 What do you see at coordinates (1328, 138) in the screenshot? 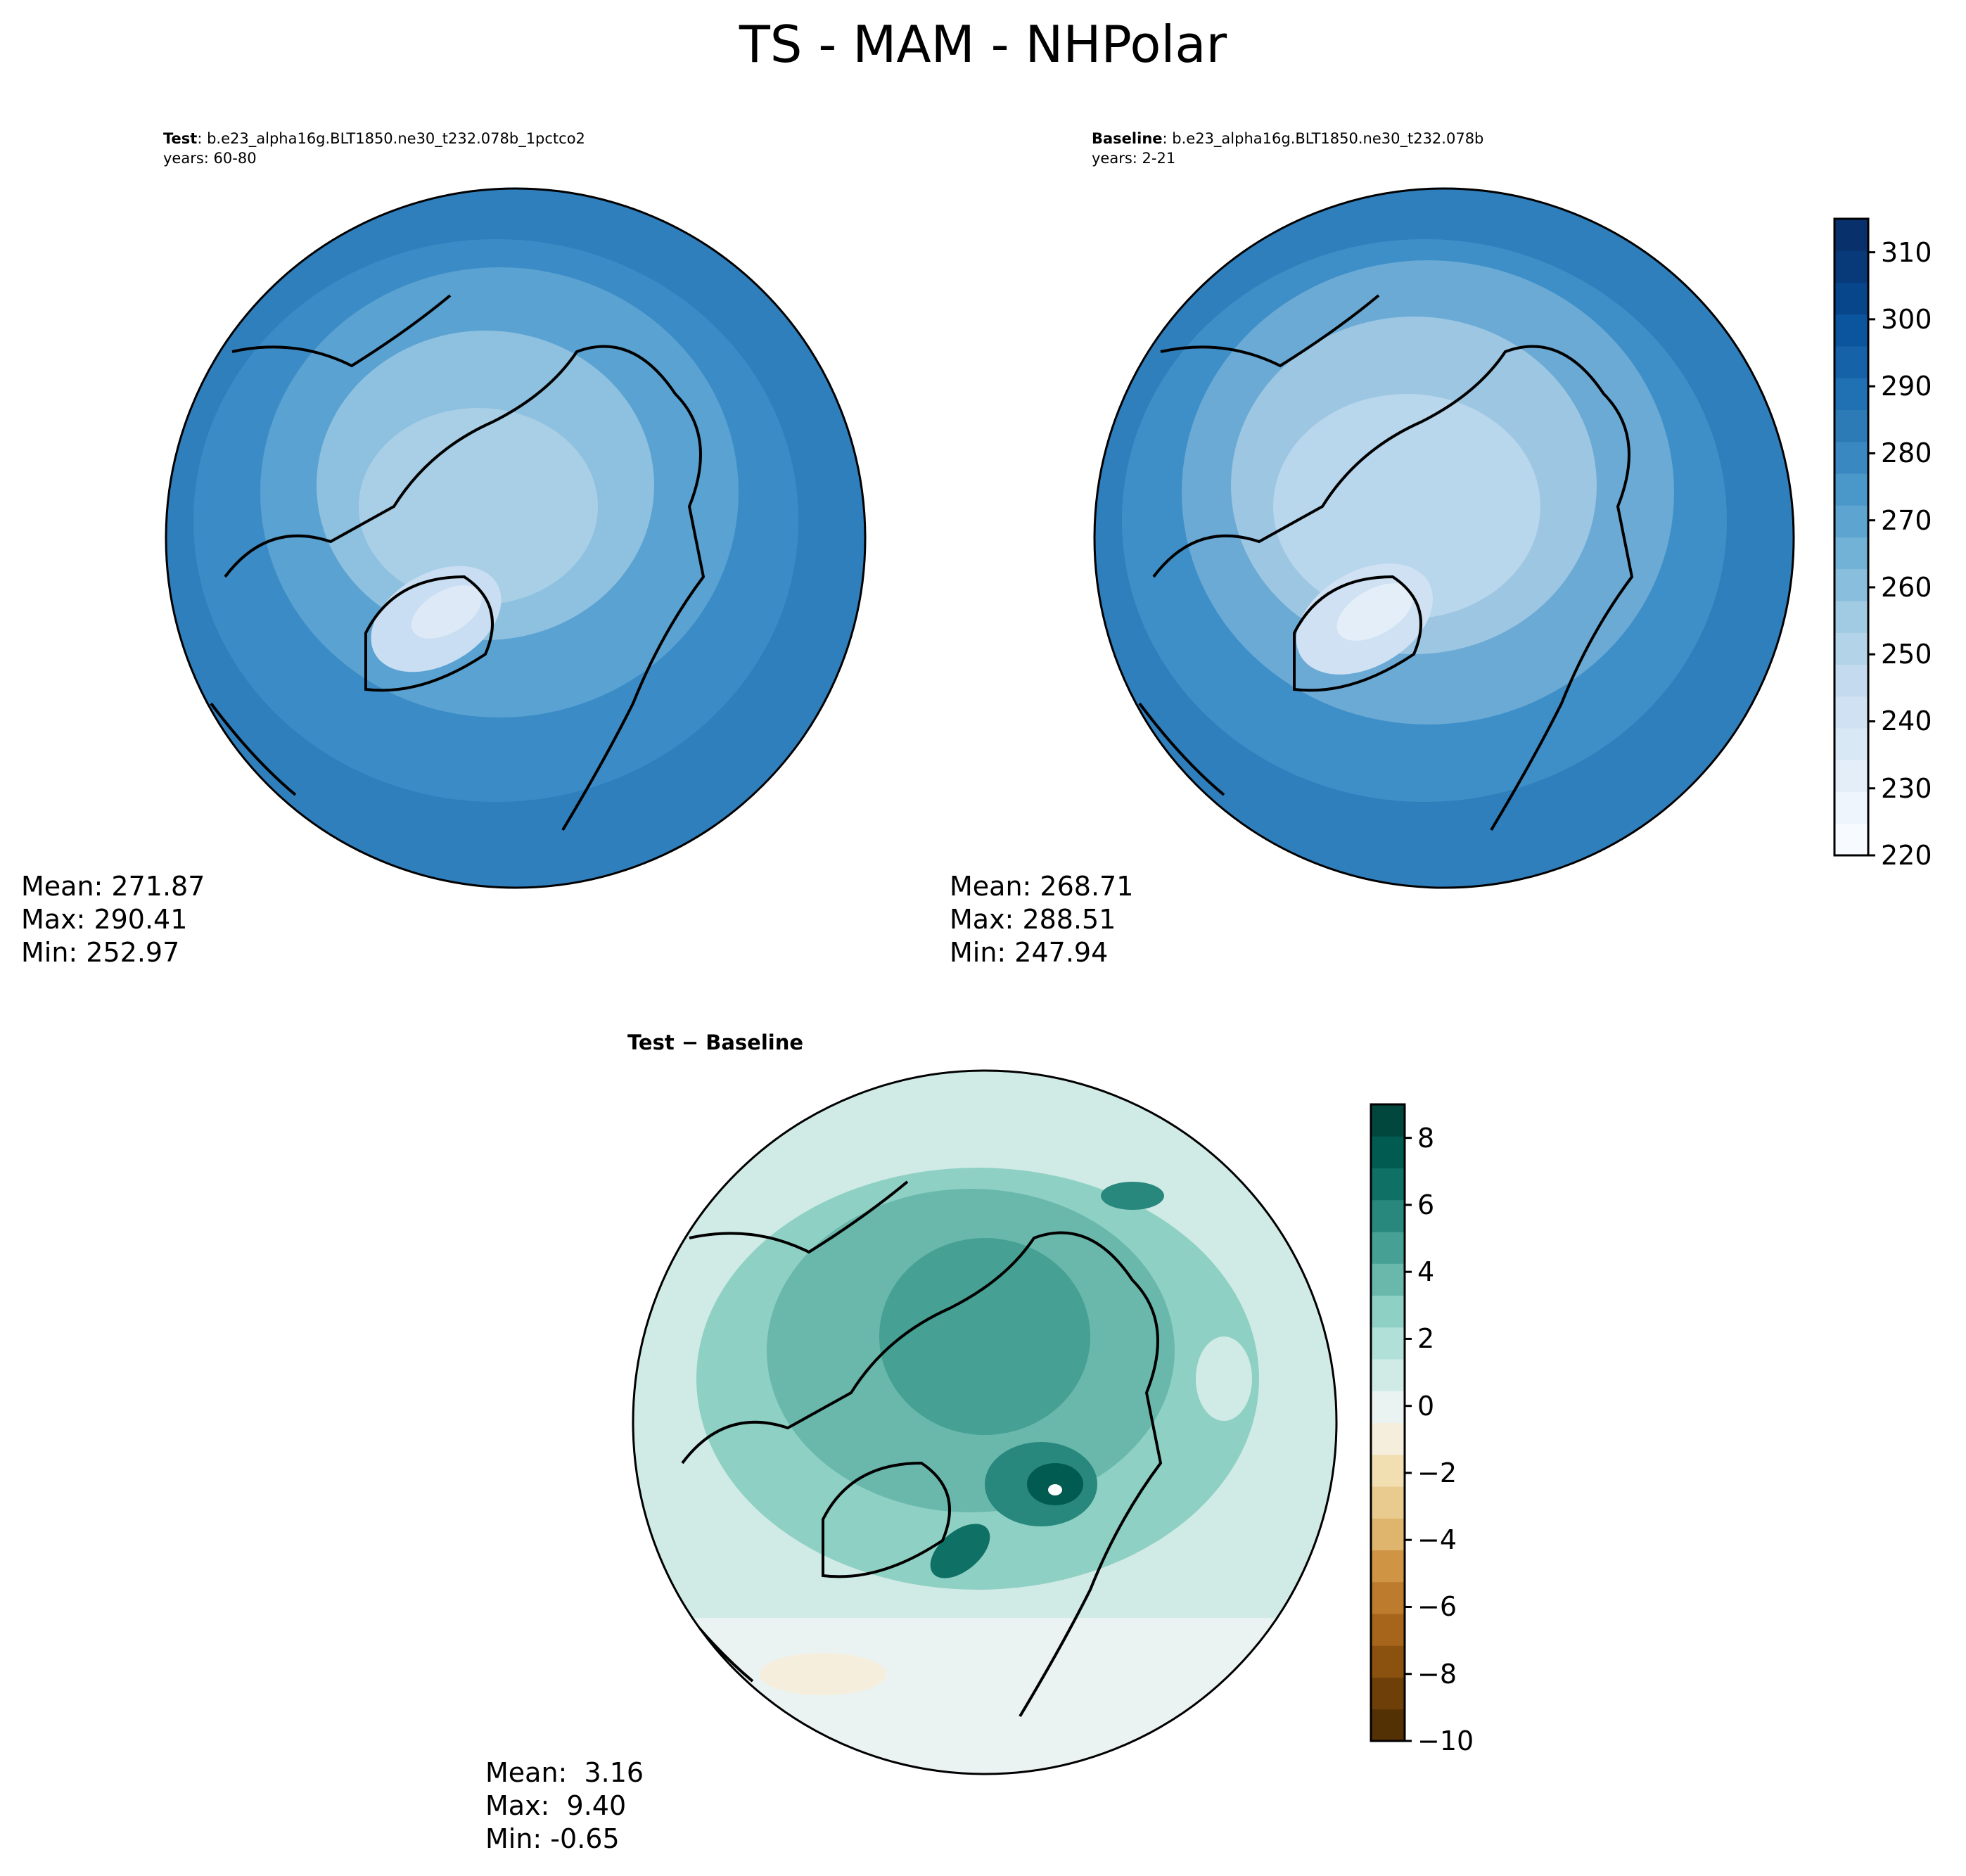
I see `baseline-case-name: b.e23_alpha16g.BLT1850.ne30_t232.078b` at bounding box center [1328, 138].